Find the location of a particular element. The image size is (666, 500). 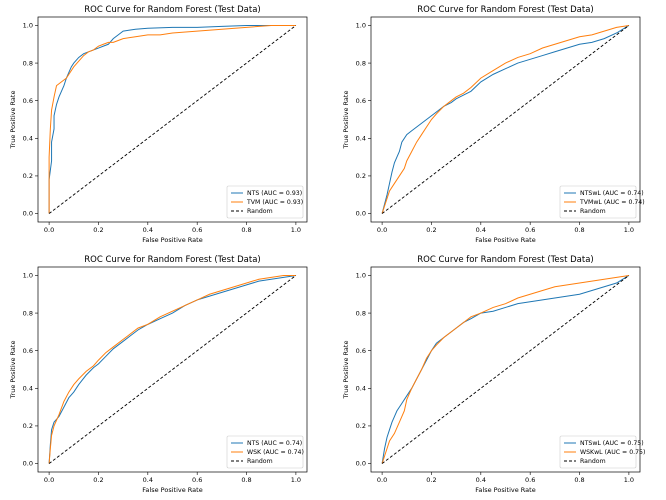

legend-label: TVMwL (AUC = 0.74) is located at coordinates (612, 202).